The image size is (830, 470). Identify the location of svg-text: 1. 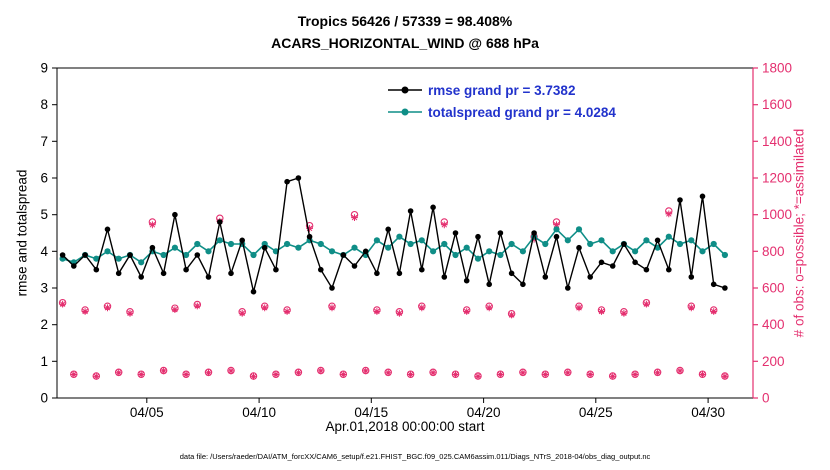
(44, 361).